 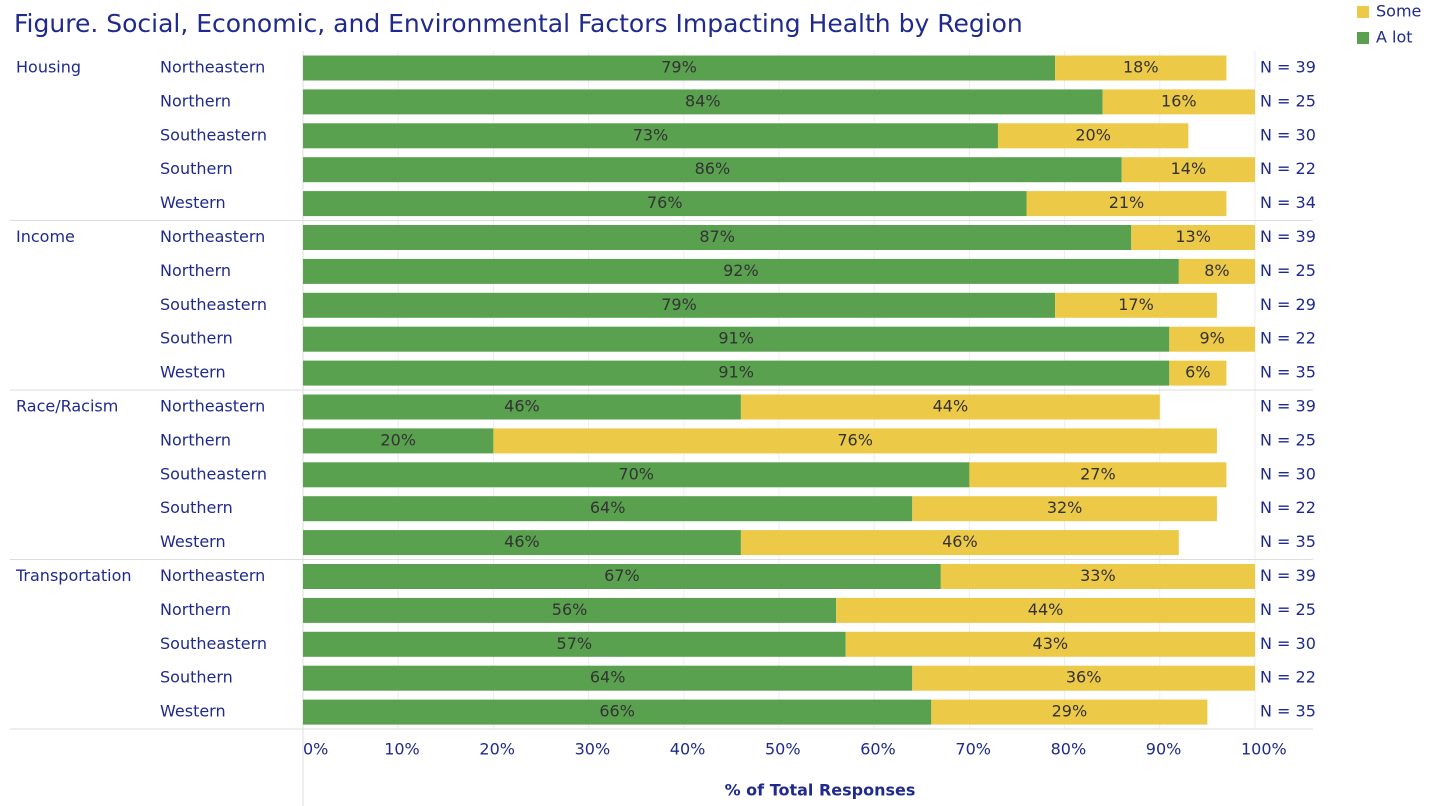 I want to click on data-label: 21%, so click(x=1127, y=202).